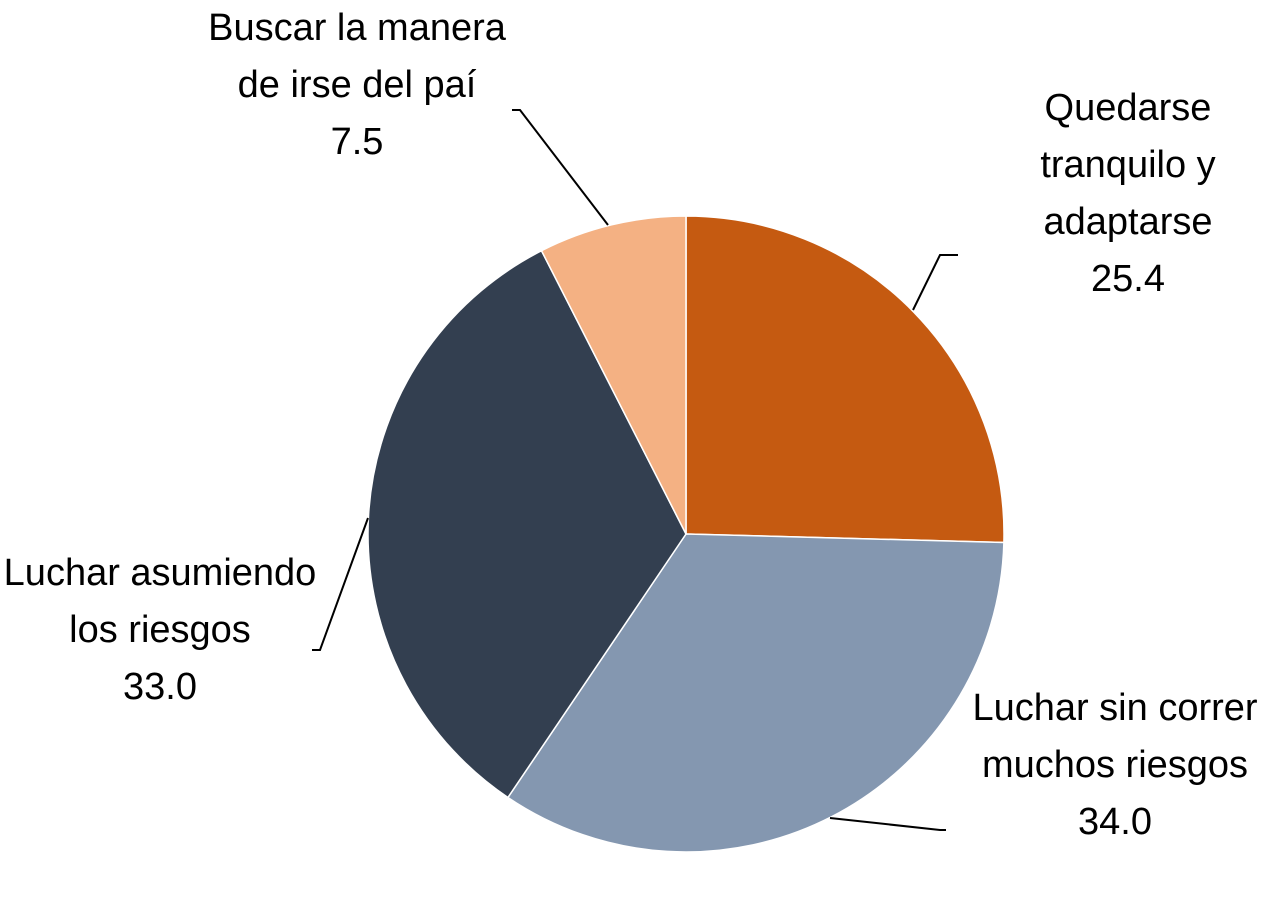 Image resolution: width=1273 pixels, height=914 pixels. I want to click on value-label: 33.0, so click(160, 687).